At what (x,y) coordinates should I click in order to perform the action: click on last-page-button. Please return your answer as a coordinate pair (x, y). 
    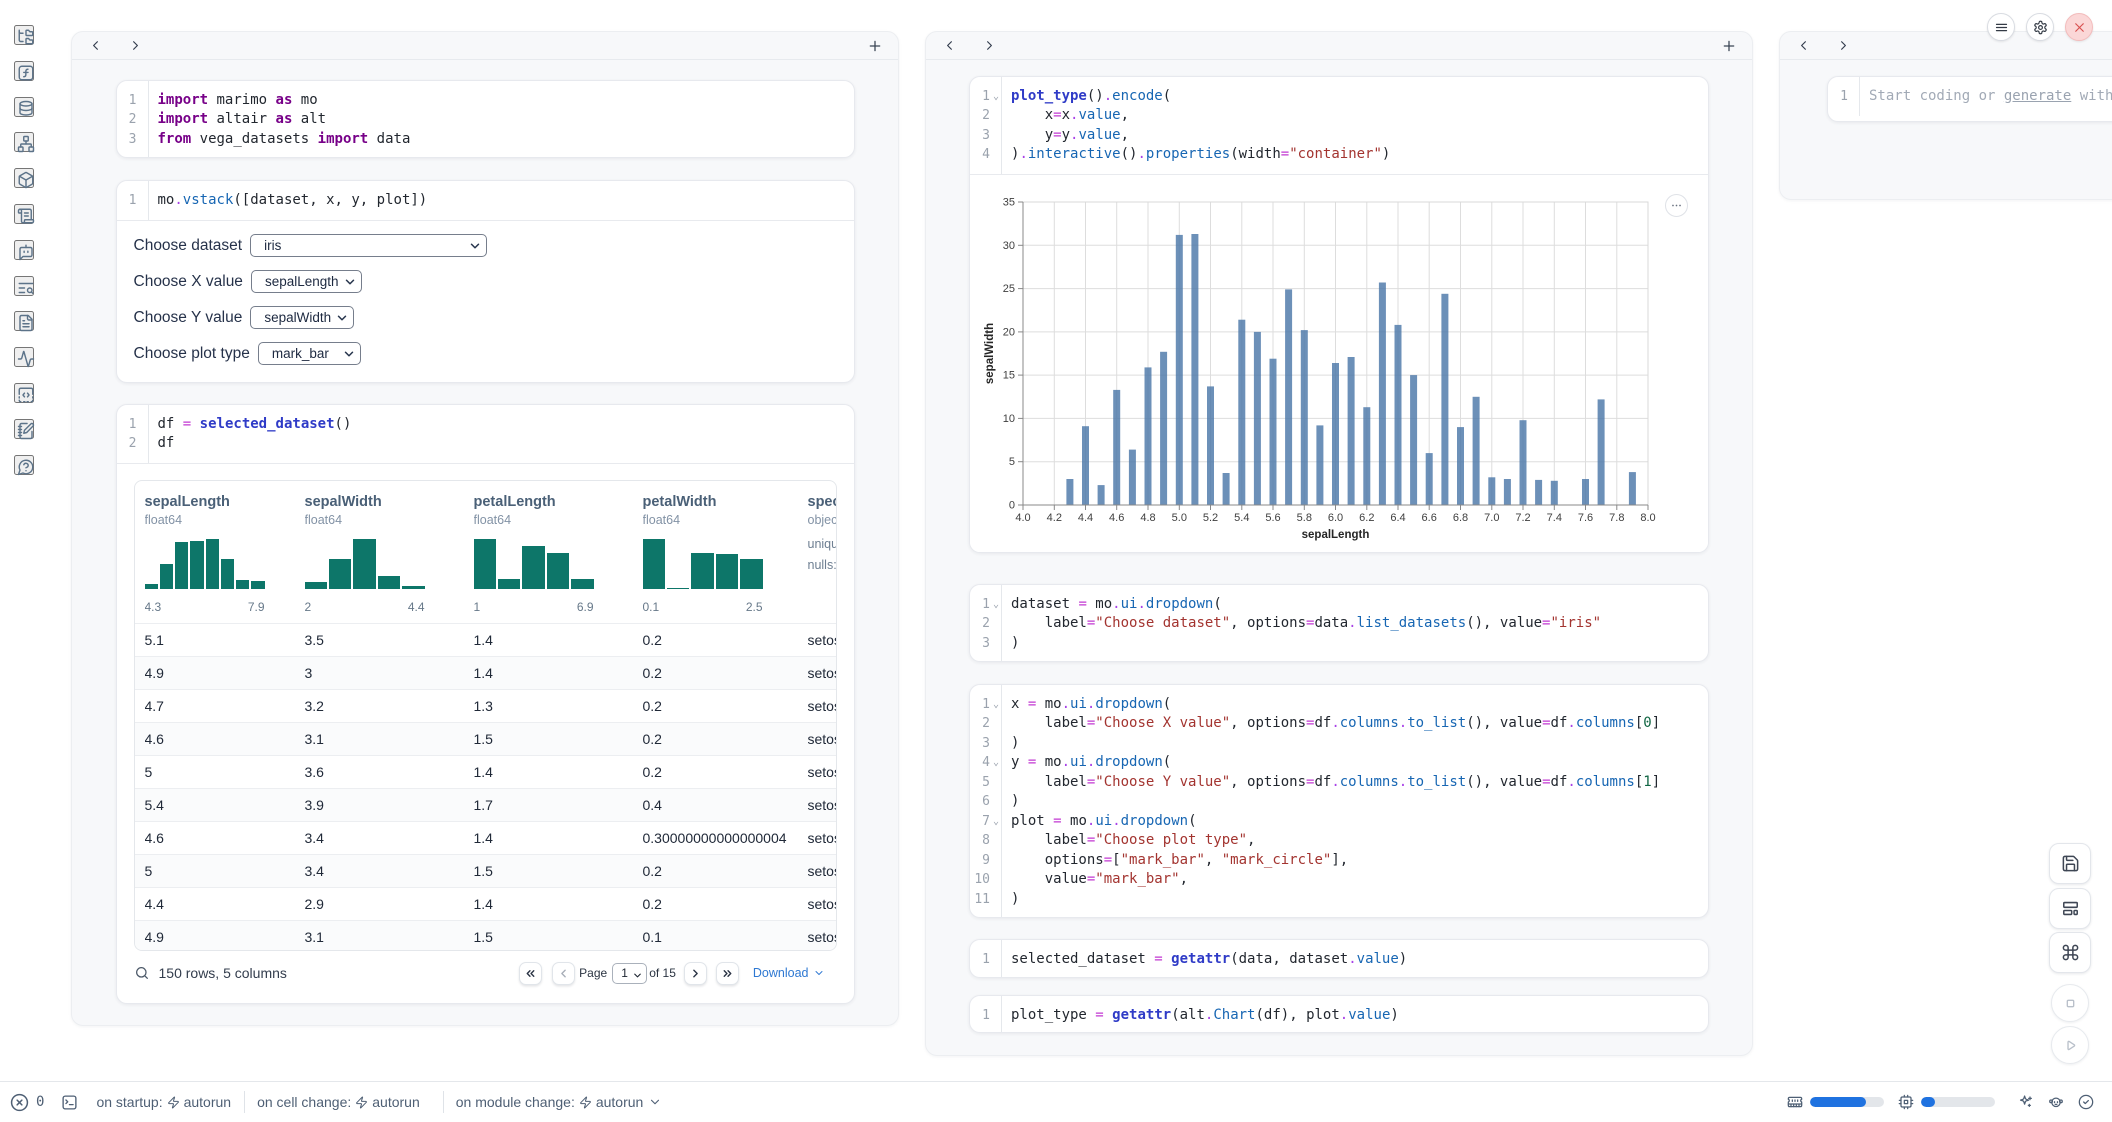
    Looking at the image, I should click on (727, 973).